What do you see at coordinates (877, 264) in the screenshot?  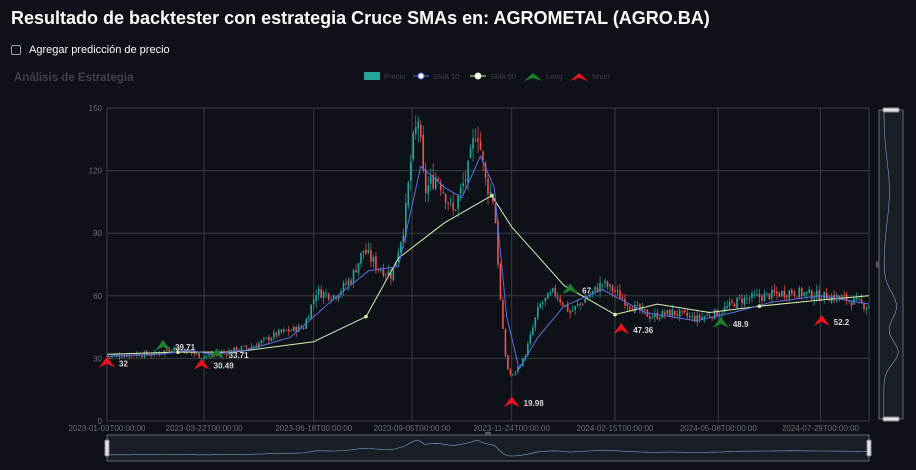 I see `vertical-slider-grip` at bounding box center [877, 264].